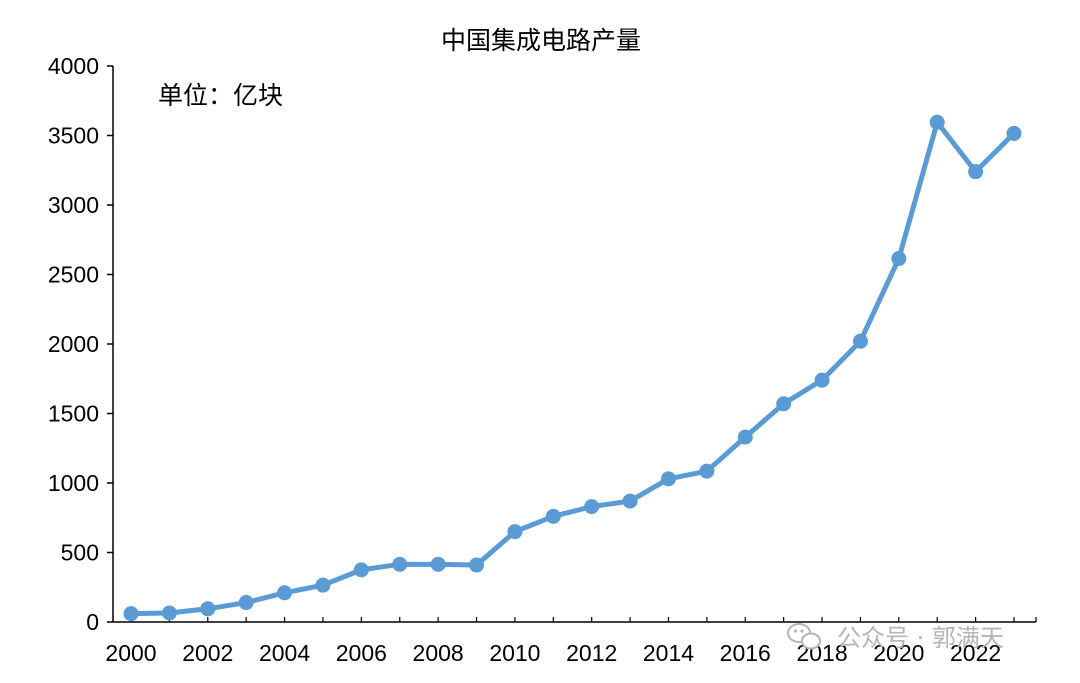 This screenshot has width=1080, height=683. Describe the element at coordinates (73, 275) in the screenshot. I see `y-tick-label: 2500` at that location.